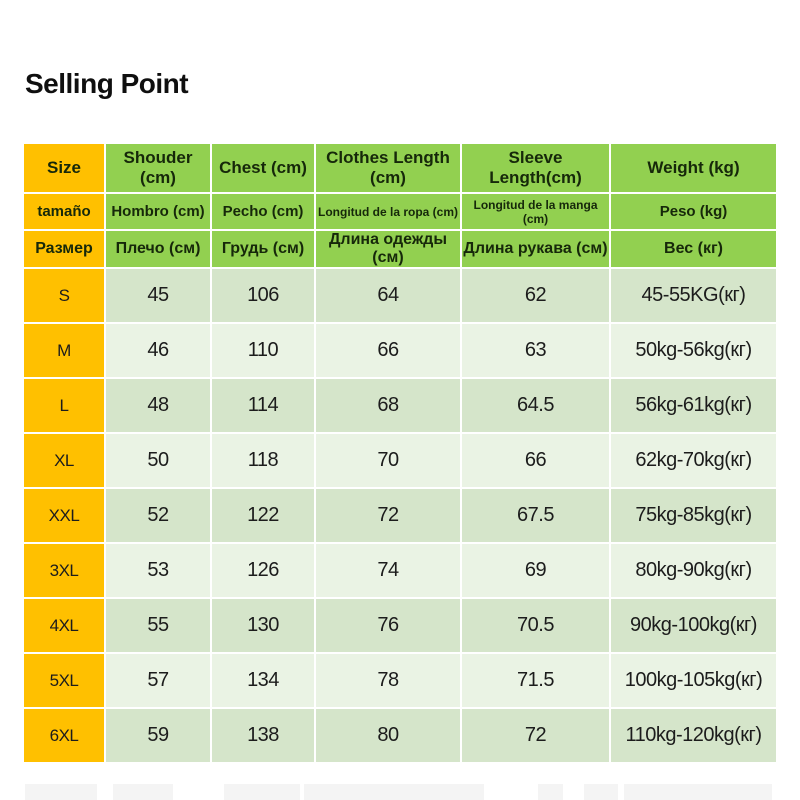  I want to click on sleeve-length-cell: 67.5, so click(535, 515).